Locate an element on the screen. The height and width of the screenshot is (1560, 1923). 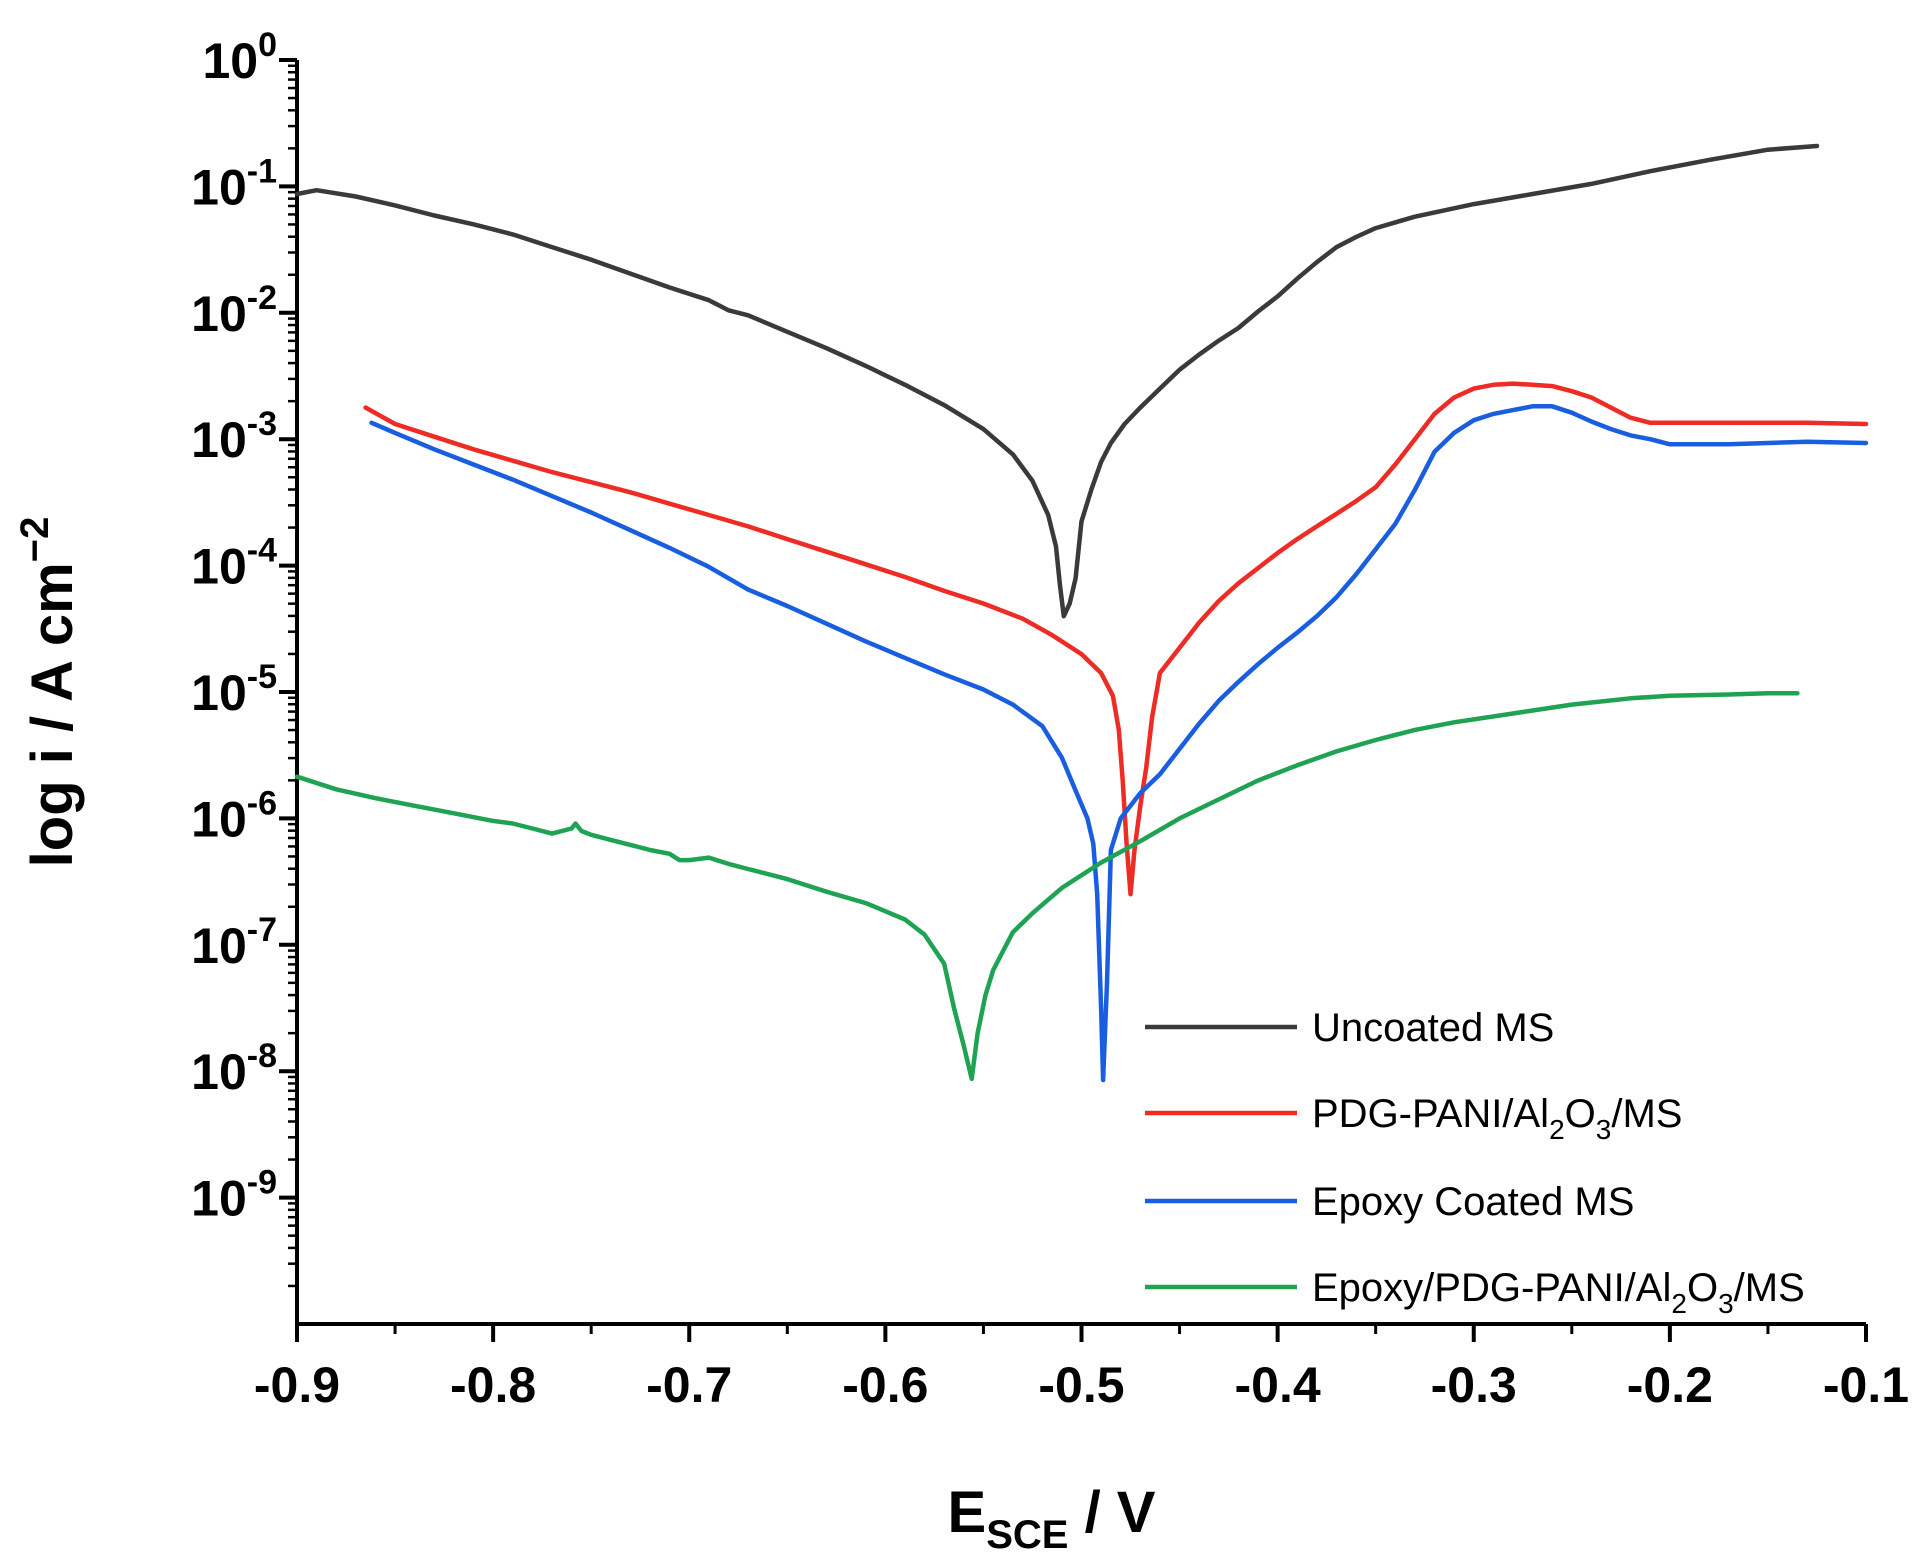
legend-label-part: Epoxy/PDG-PANI/Al is located at coordinates (1491, 1288).